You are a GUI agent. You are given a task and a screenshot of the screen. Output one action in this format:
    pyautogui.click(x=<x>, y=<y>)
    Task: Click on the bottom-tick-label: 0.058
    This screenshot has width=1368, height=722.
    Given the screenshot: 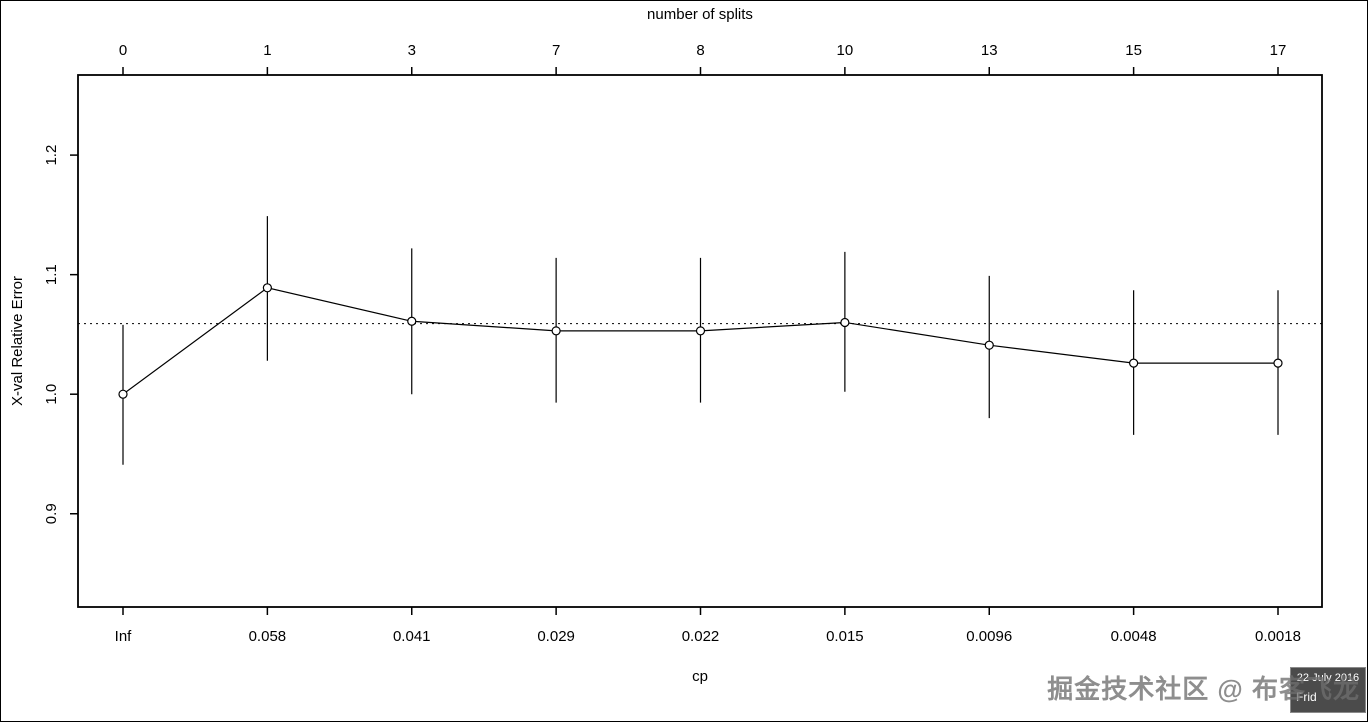 What is the action you would take?
    pyautogui.click(x=268, y=636)
    